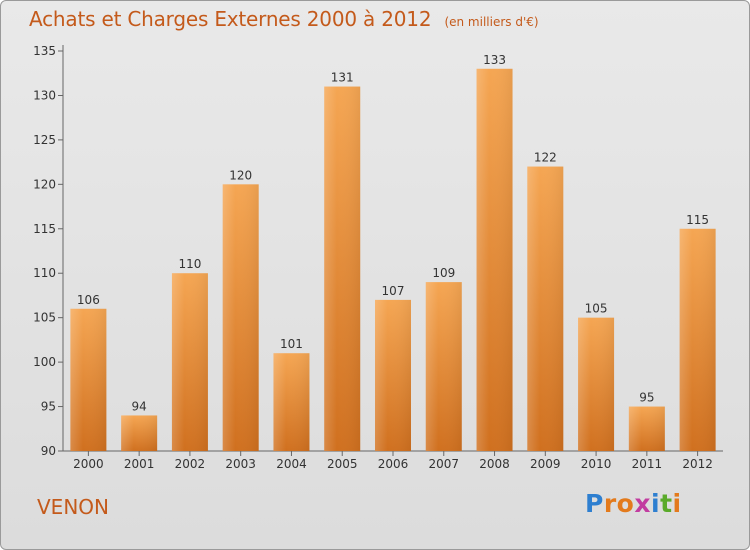 This screenshot has width=750, height=550. What do you see at coordinates (291, 344) in the screenshot?
I see `bar-value-label: 101` at bounding box center [291, 344].